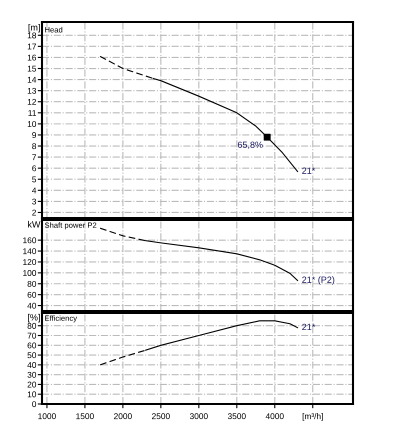  I want to click on y-axis-title: [m], so click(34, 28).